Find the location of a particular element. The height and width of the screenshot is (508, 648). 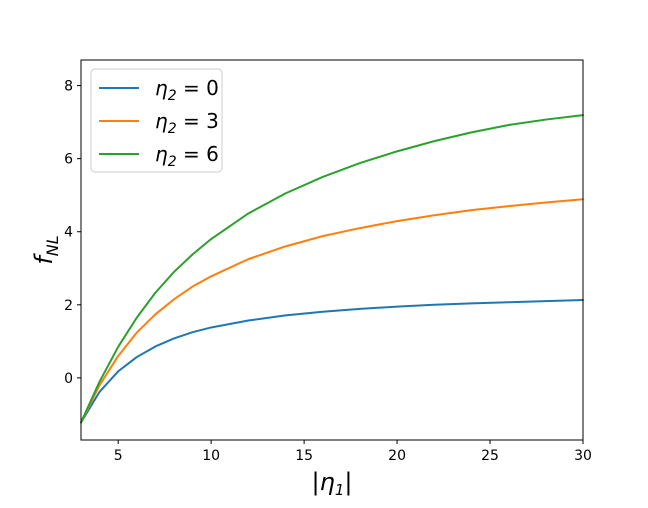

x-tick-label: 5 is located at coordinates (118, 456).